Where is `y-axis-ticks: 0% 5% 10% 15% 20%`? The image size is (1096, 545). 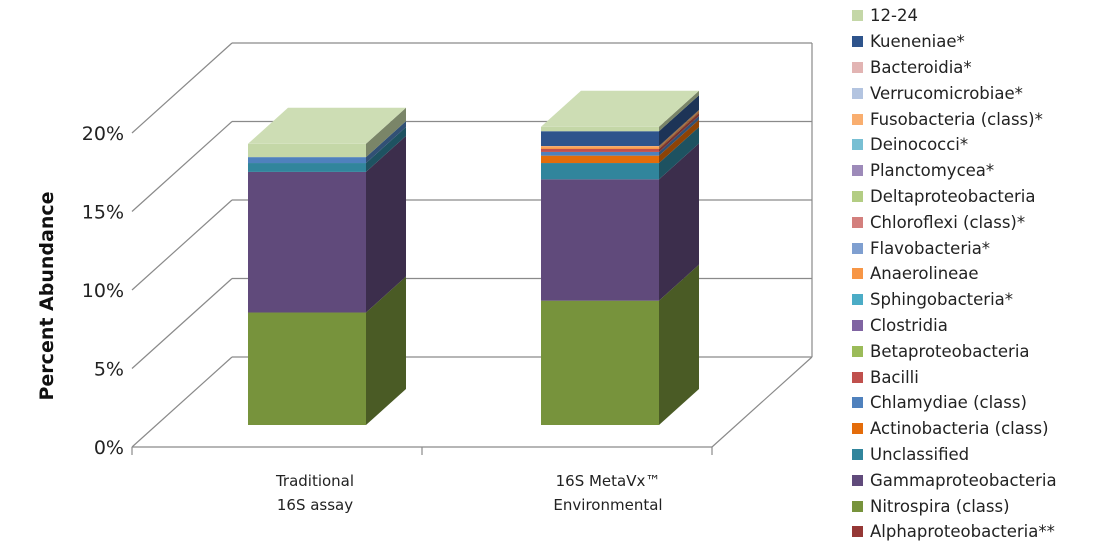
y-axis-ticks: 0% 5% 10% 15% 20% is located at coordinates (103, 291).